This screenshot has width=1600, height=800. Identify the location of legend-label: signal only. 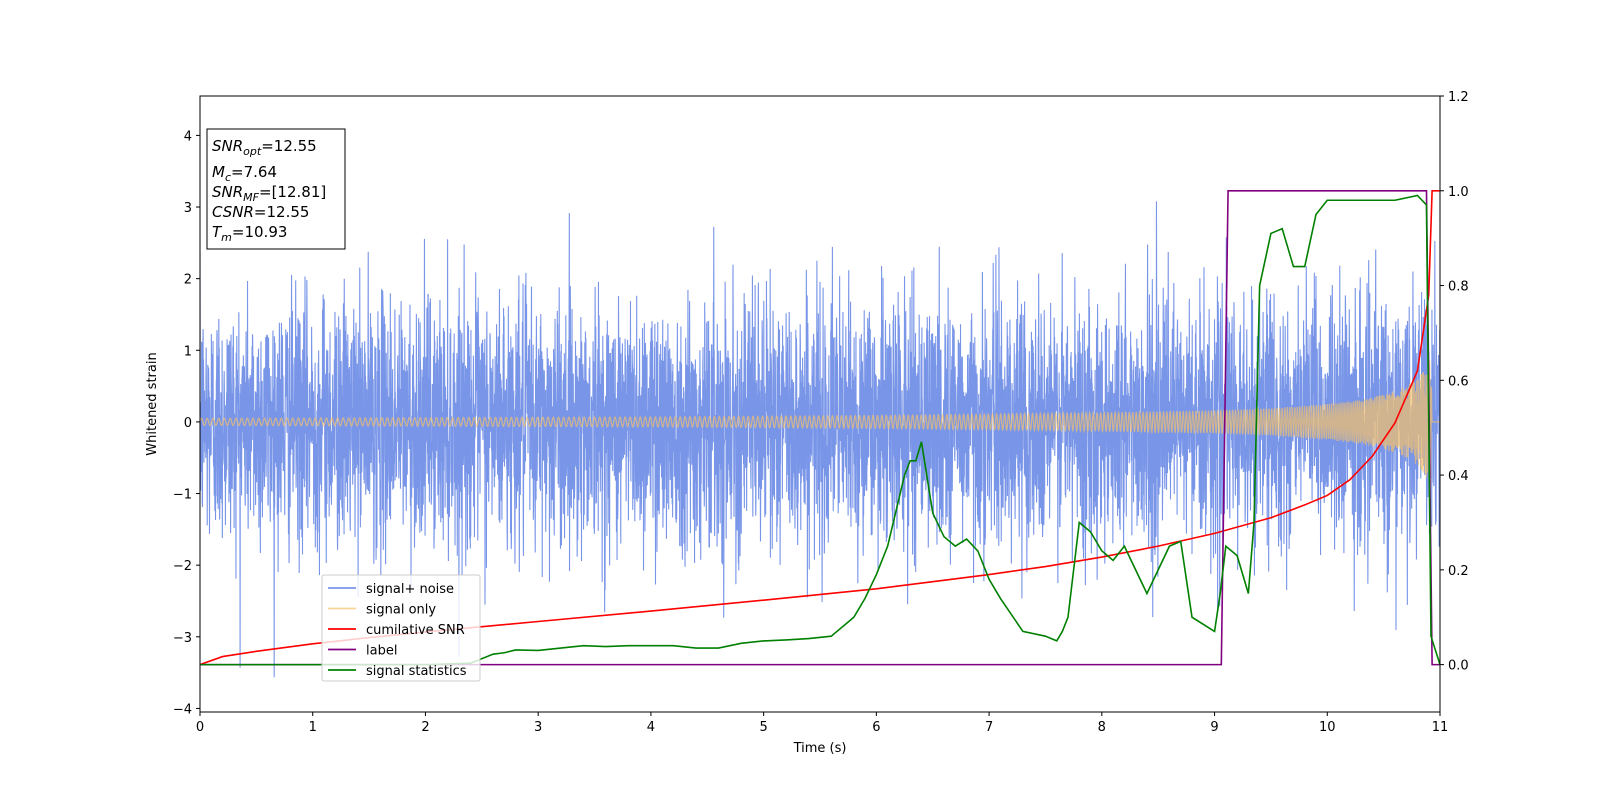
(401, 610).